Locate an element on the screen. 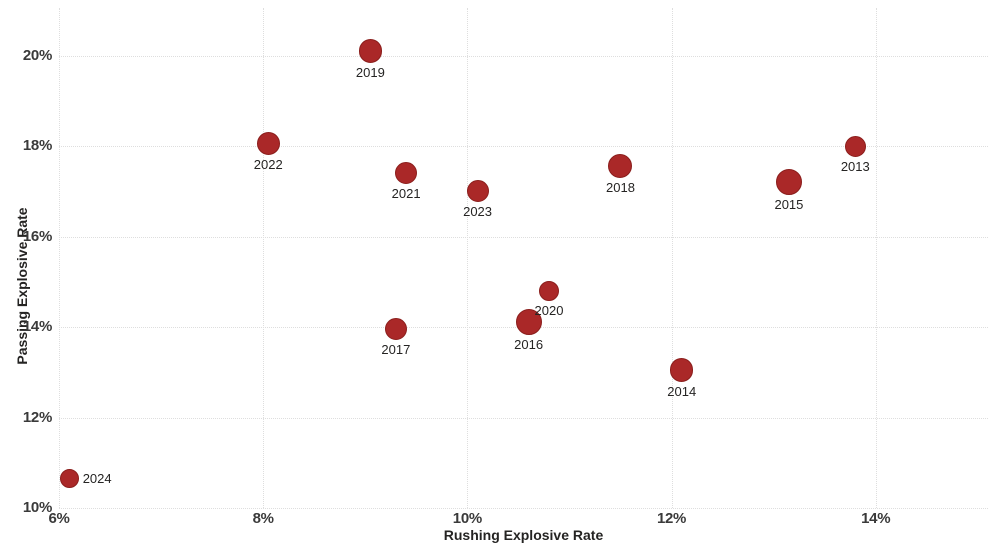 This screenshot has height=547, width=988. data-point-label-2021: 2021 is located at coordinates (406, 194).